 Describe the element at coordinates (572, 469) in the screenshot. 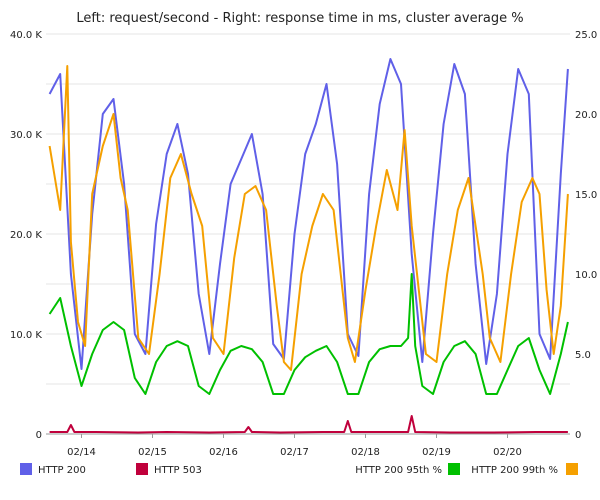

I see `legend-swatch-p99` at that location.